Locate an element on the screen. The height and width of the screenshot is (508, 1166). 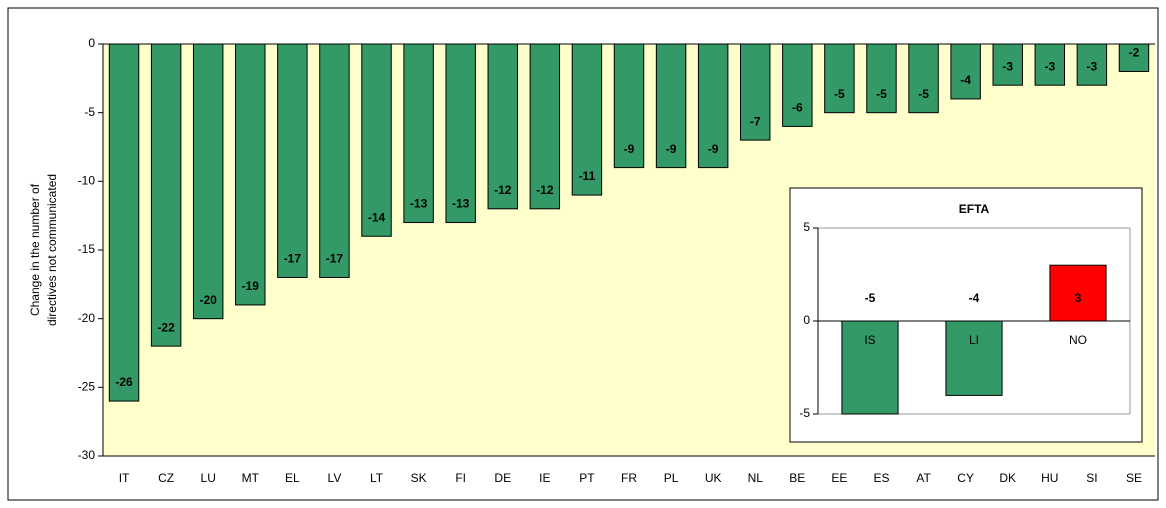
chart-title: EFTA is located at coordinates (974, 209).